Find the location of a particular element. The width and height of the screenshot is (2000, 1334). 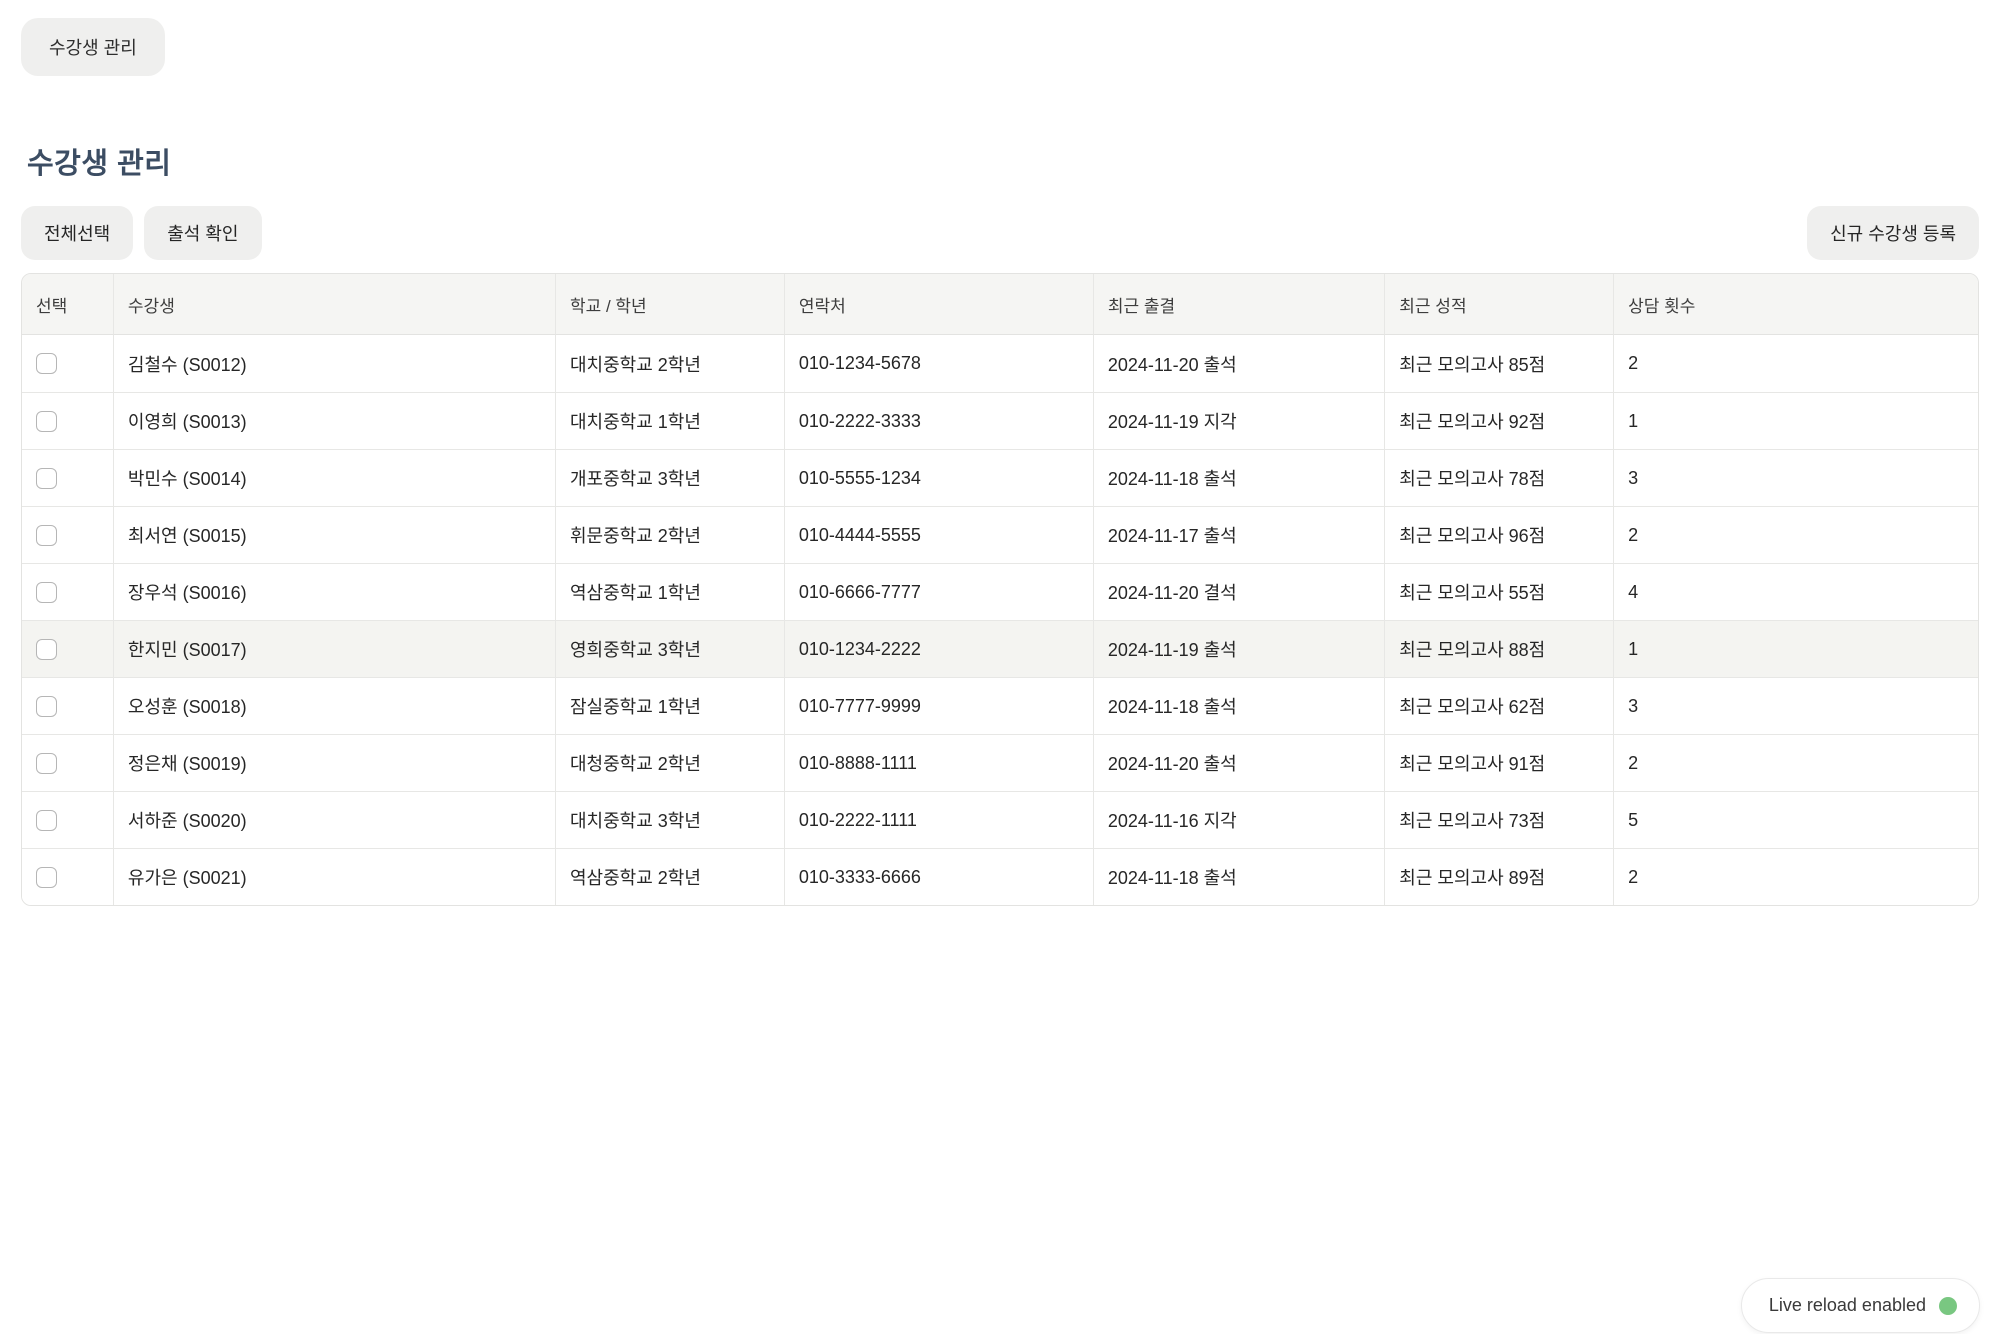

attendance-cell: 2024-11-19 지각 is located at coordinates (1239, 420).